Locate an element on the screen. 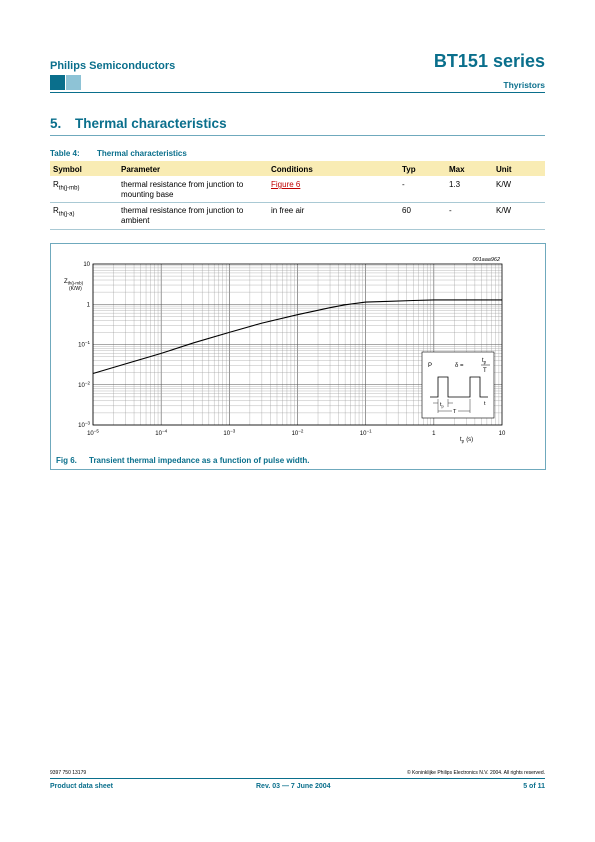 The image size is (595, 842). table-caption: Table 4: Thermal characteristics is located at coordinates (118, 153).